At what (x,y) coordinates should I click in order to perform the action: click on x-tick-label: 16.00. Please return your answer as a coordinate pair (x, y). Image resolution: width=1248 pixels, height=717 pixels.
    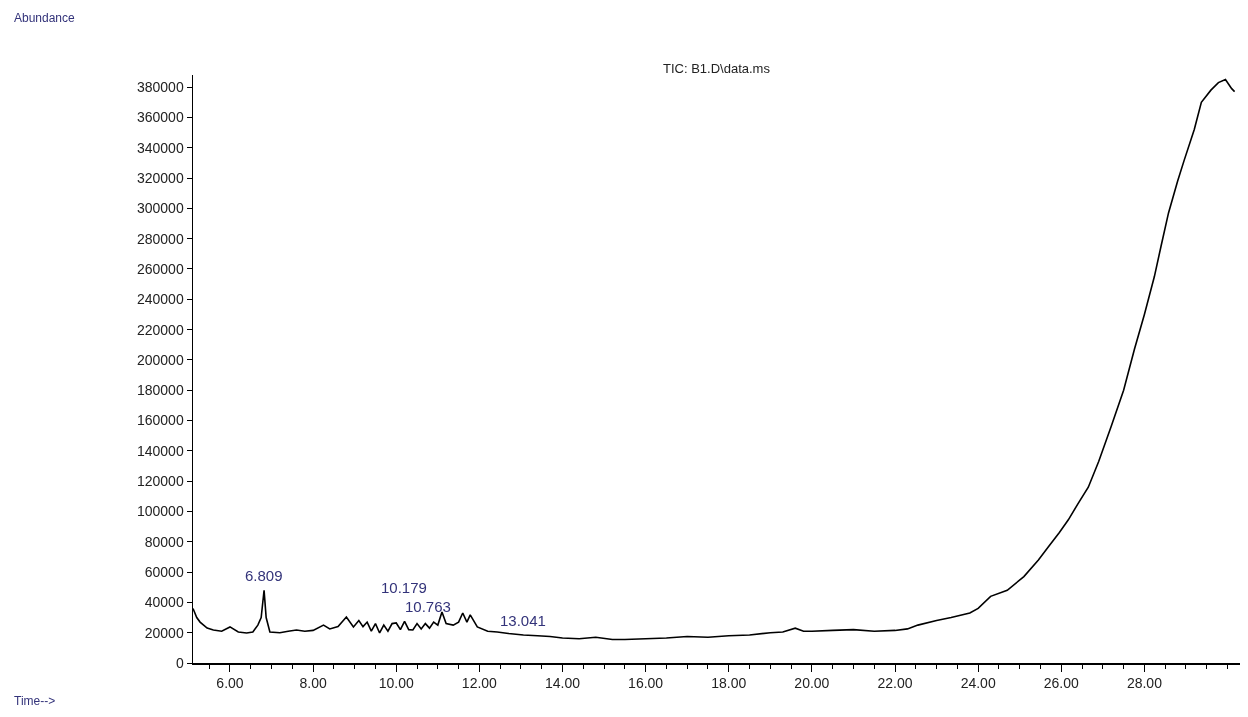
    Looking at the image, I should click on (646, 683).